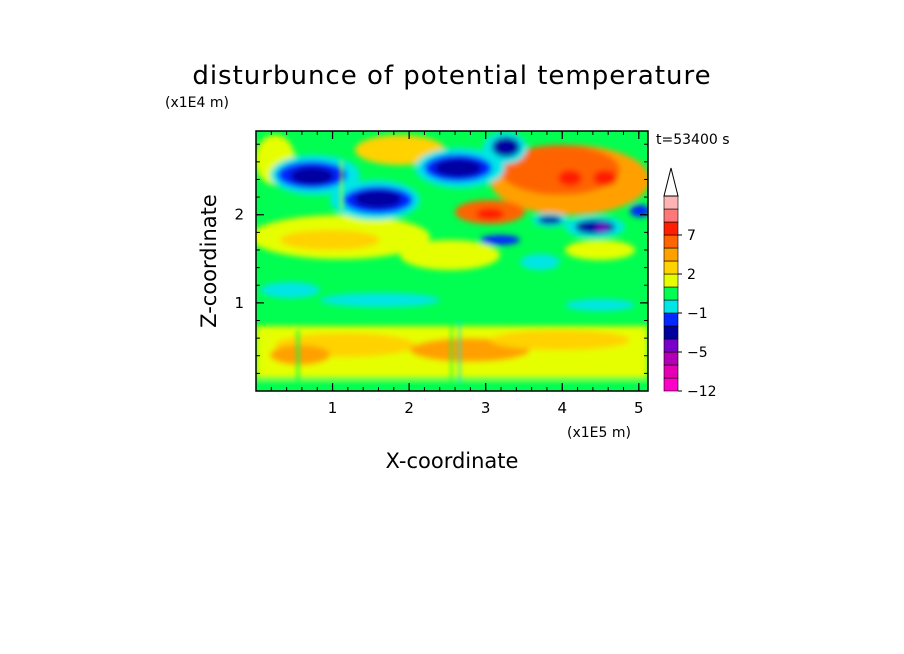 This screenshot has width=904, height=654. I want to click on y-tick-label: 2, so click(239, 215).